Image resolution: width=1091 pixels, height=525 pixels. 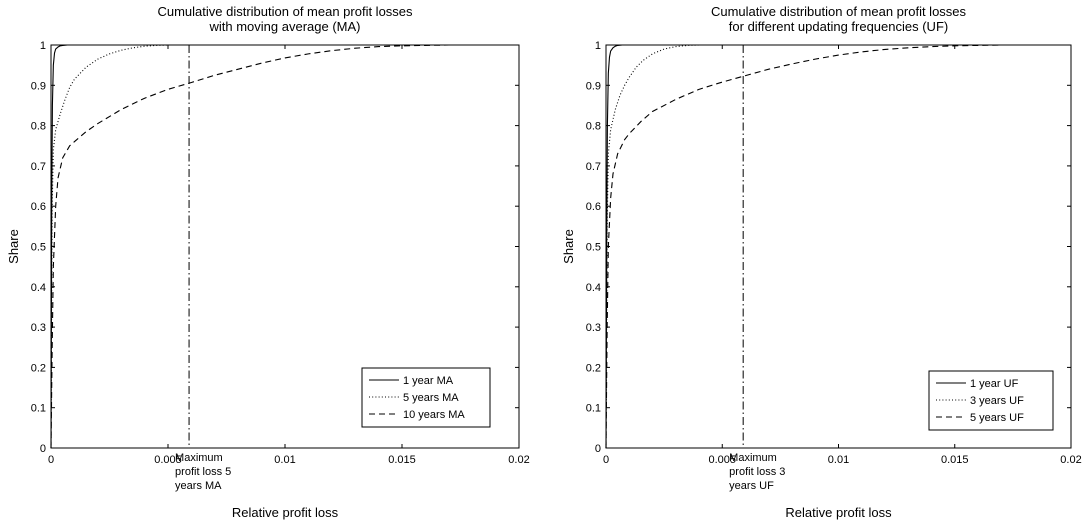 I want to click on legend-entry-2: 3 years UF, so click(x=997, y=401).